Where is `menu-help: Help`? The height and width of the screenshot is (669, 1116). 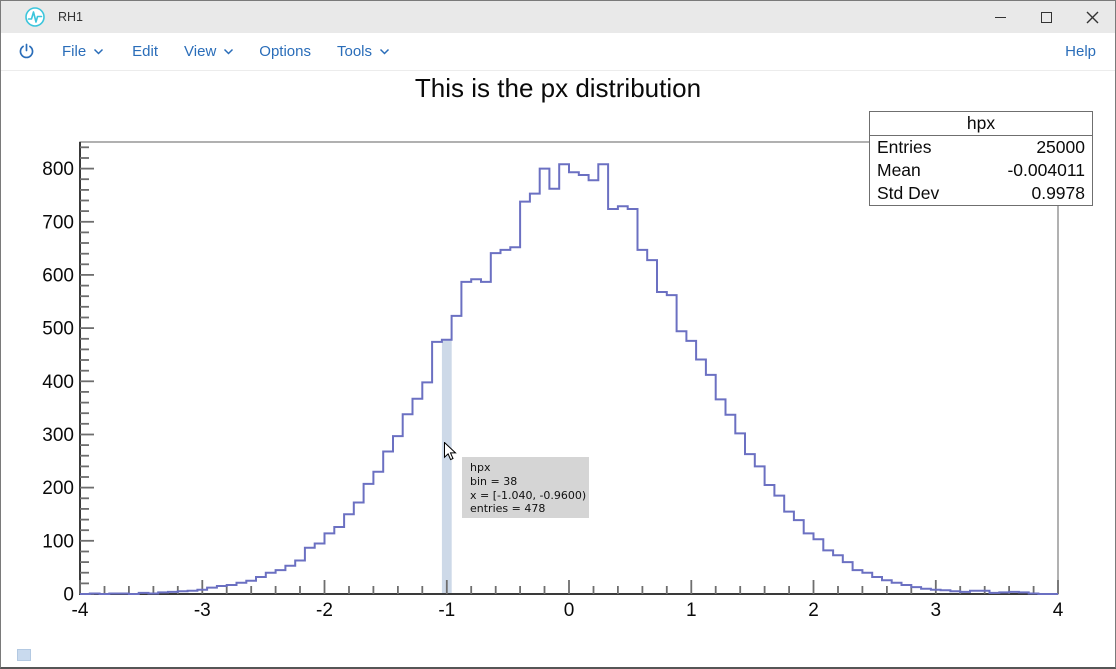 menu-help: Help is located at coordinates (1080, 51).